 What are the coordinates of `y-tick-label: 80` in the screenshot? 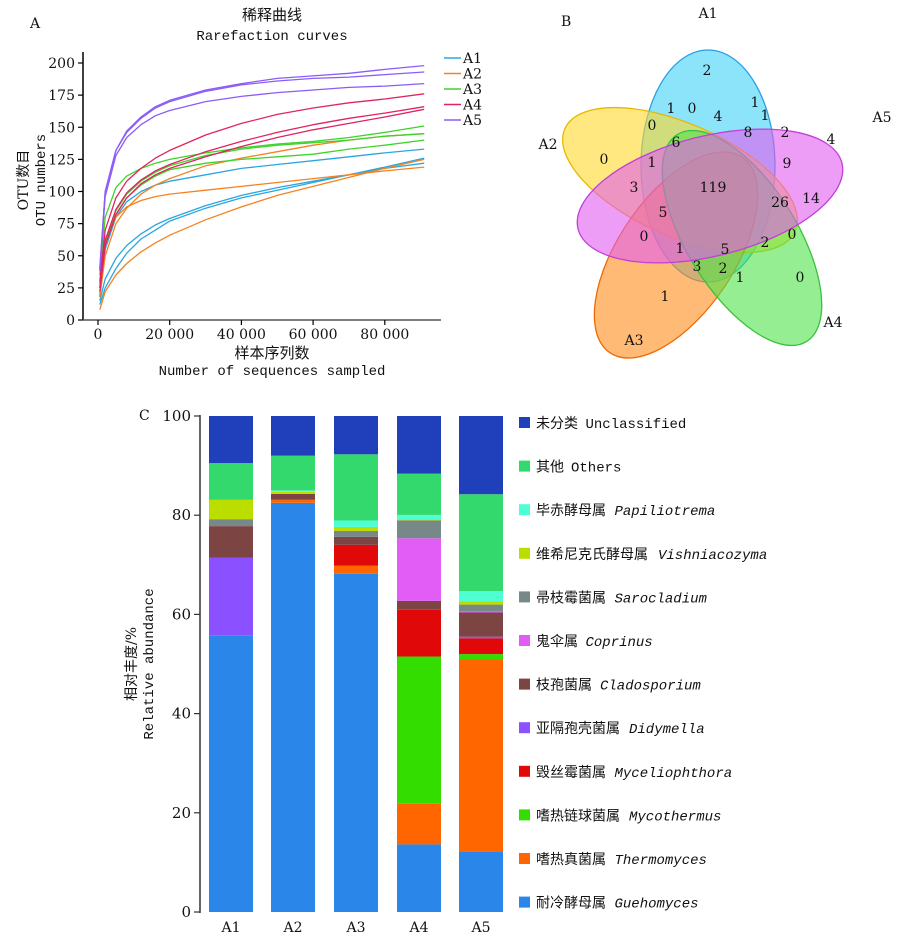 It's located at (181, 515).